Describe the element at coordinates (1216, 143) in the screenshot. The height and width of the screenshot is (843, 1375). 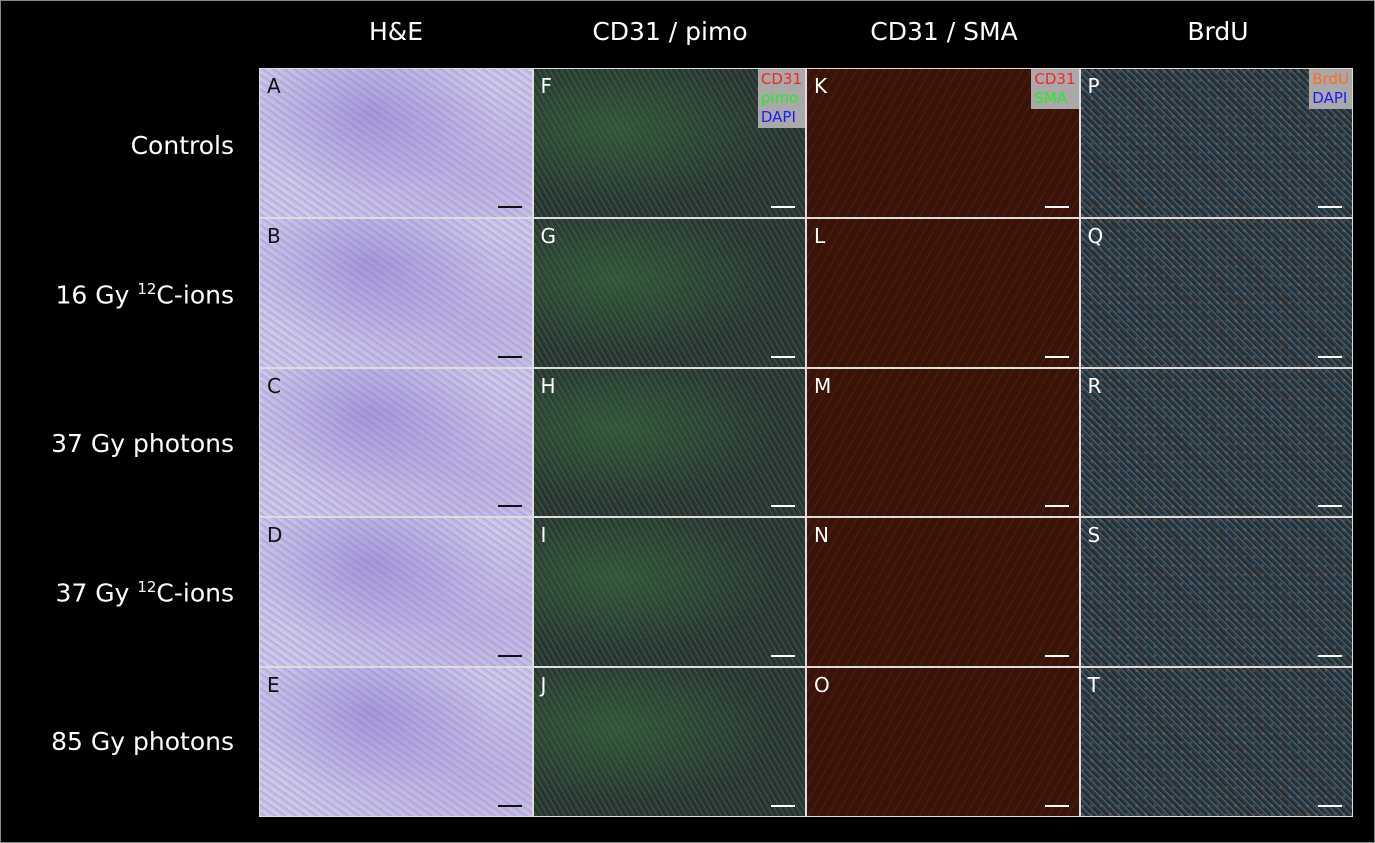
I see `micrograph-panel-P: P BrdU DAPI` at that location.